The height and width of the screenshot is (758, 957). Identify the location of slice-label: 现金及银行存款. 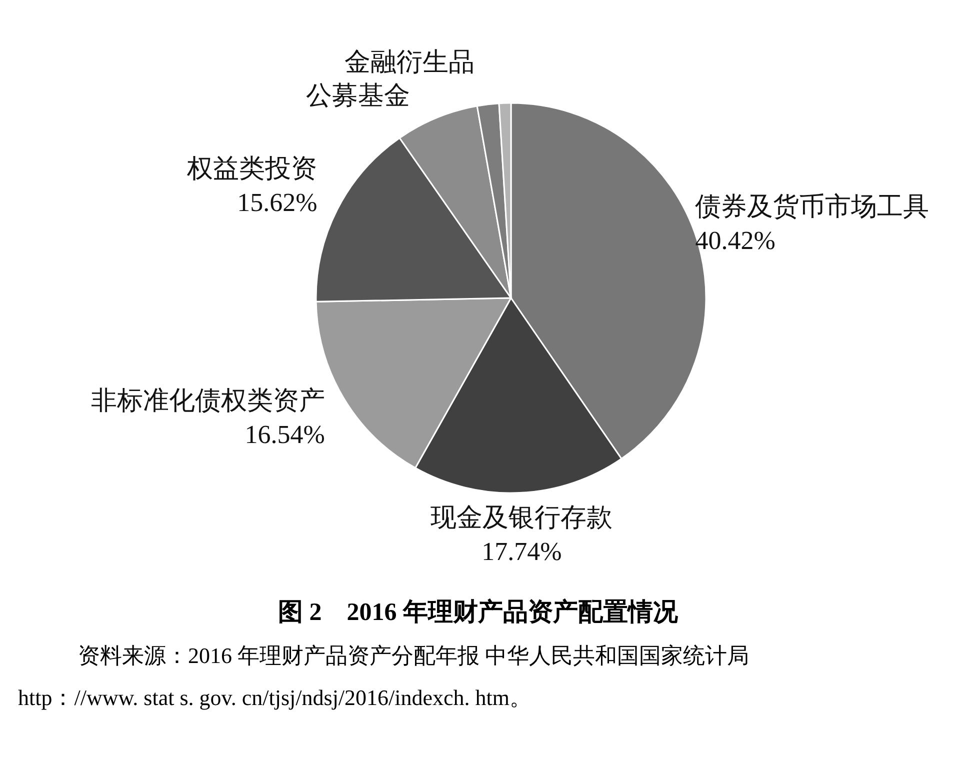
(521, 517).